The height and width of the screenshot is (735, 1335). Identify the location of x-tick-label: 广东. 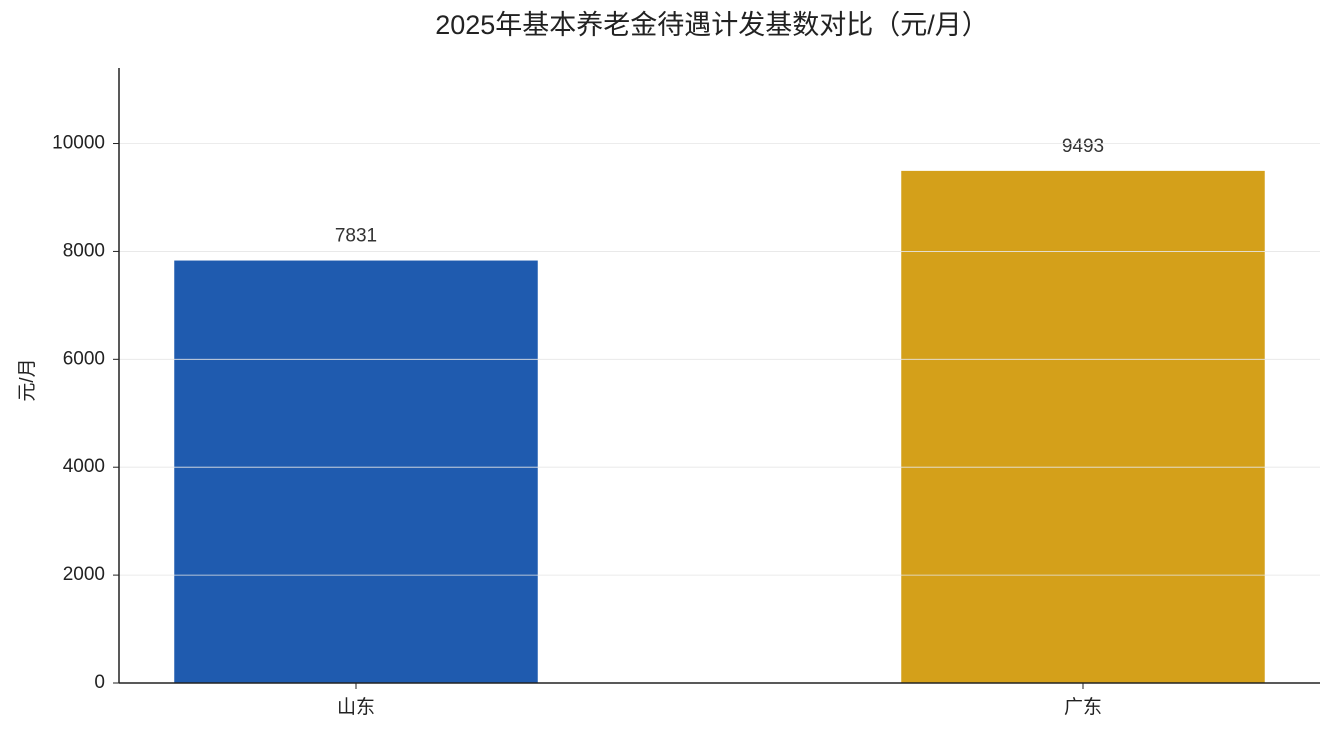
(1083, 707).